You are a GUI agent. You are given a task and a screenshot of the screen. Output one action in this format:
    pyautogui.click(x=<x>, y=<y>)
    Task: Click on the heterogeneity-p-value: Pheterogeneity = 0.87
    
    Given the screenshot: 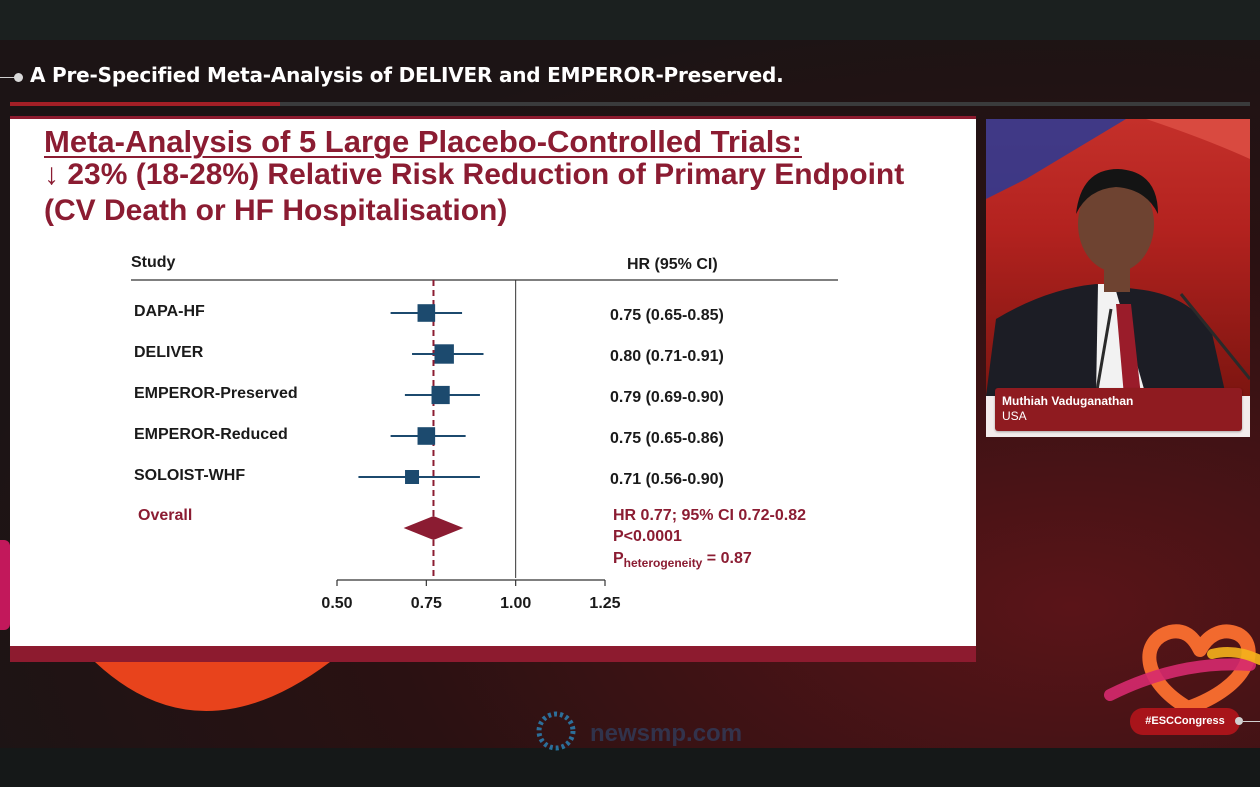 What is the action you would take?
    pyautogui.click(x=682, y=560)
    